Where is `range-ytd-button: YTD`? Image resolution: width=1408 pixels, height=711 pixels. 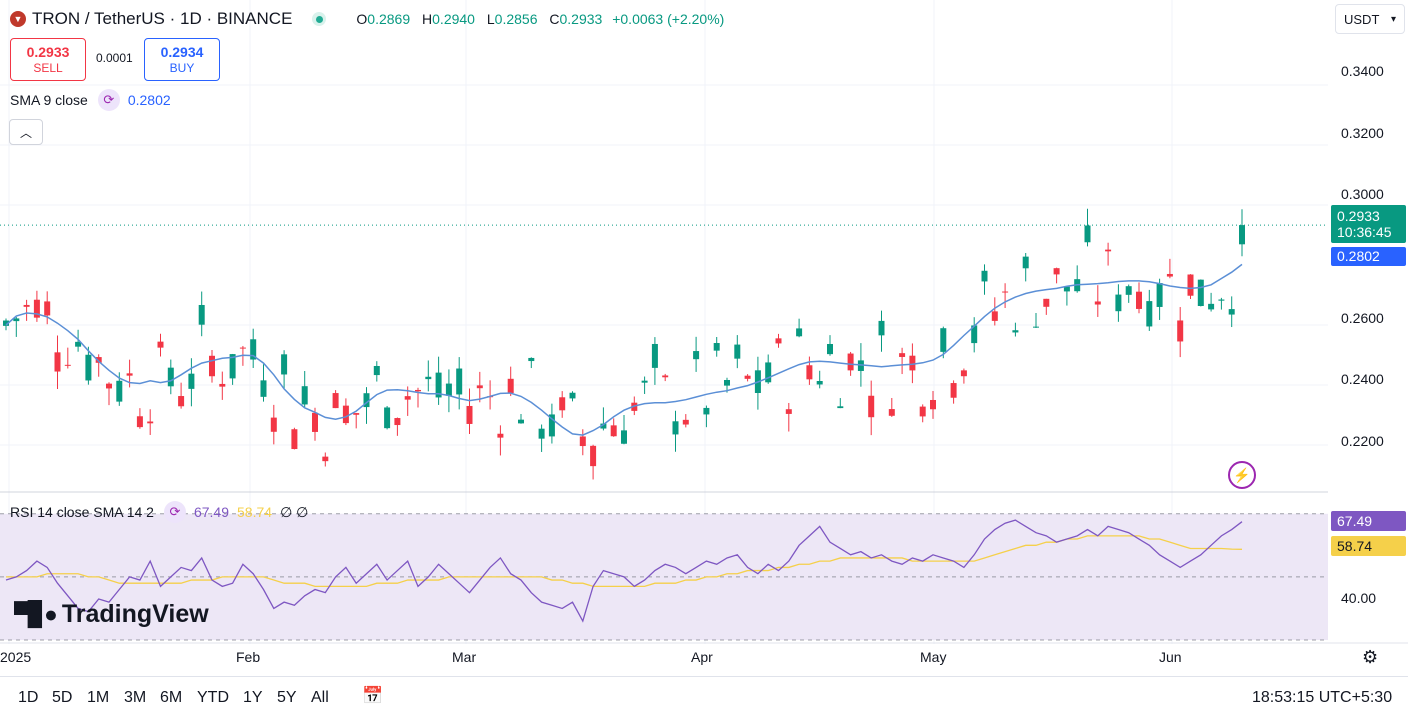
range-ytd-button: YTD is located at coordinates (213, 697).